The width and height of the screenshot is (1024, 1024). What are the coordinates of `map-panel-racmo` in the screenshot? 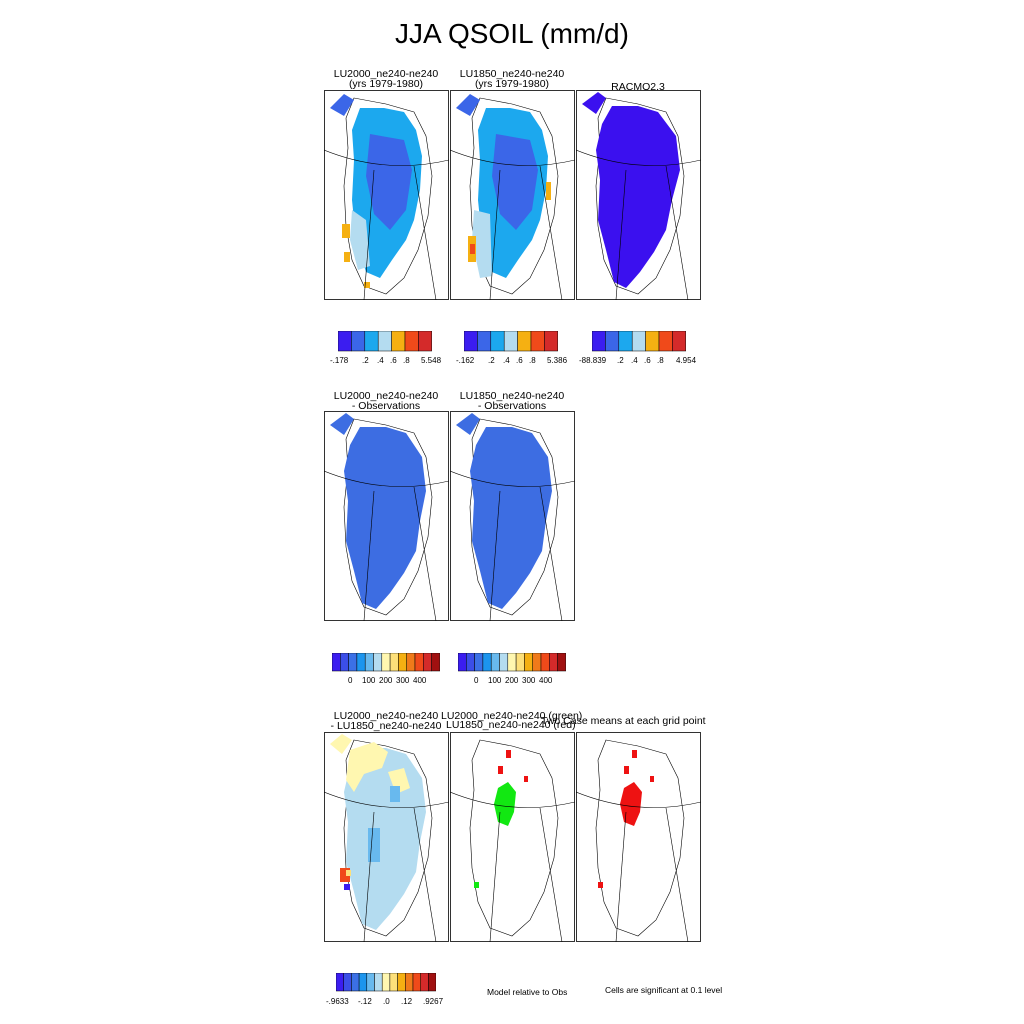 It's located at (638, 195).